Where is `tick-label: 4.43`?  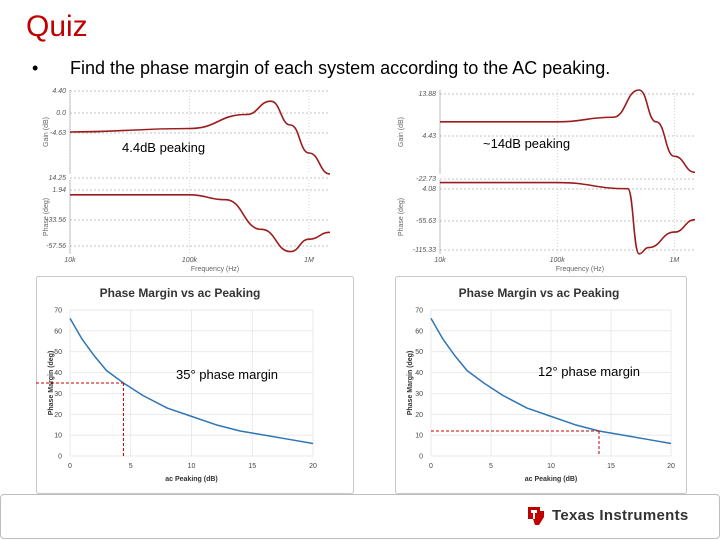
tick-label: 4.43 is located at coordinates (429, 136).